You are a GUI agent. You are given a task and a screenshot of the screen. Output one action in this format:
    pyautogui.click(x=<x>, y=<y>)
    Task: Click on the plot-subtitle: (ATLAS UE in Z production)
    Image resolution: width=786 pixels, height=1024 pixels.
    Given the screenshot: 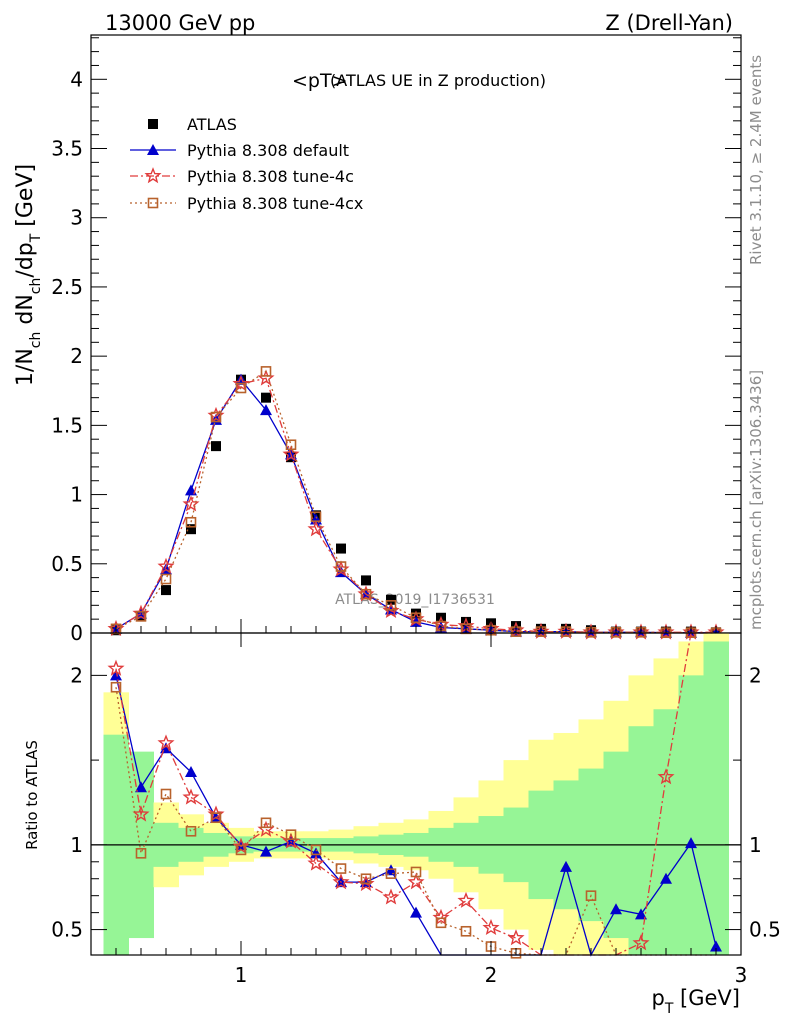 What is the action you would take?
    pyautogui.click(x=438, y=80)
    